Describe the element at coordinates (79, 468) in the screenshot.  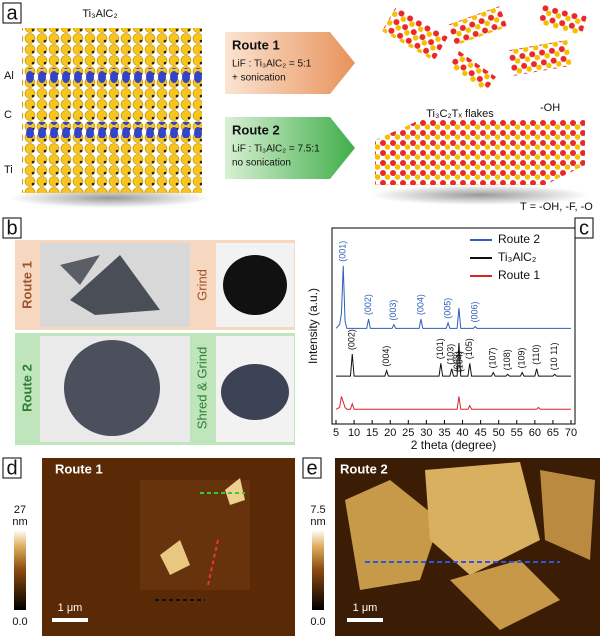
I see `panel-title: Route 1` at that location.